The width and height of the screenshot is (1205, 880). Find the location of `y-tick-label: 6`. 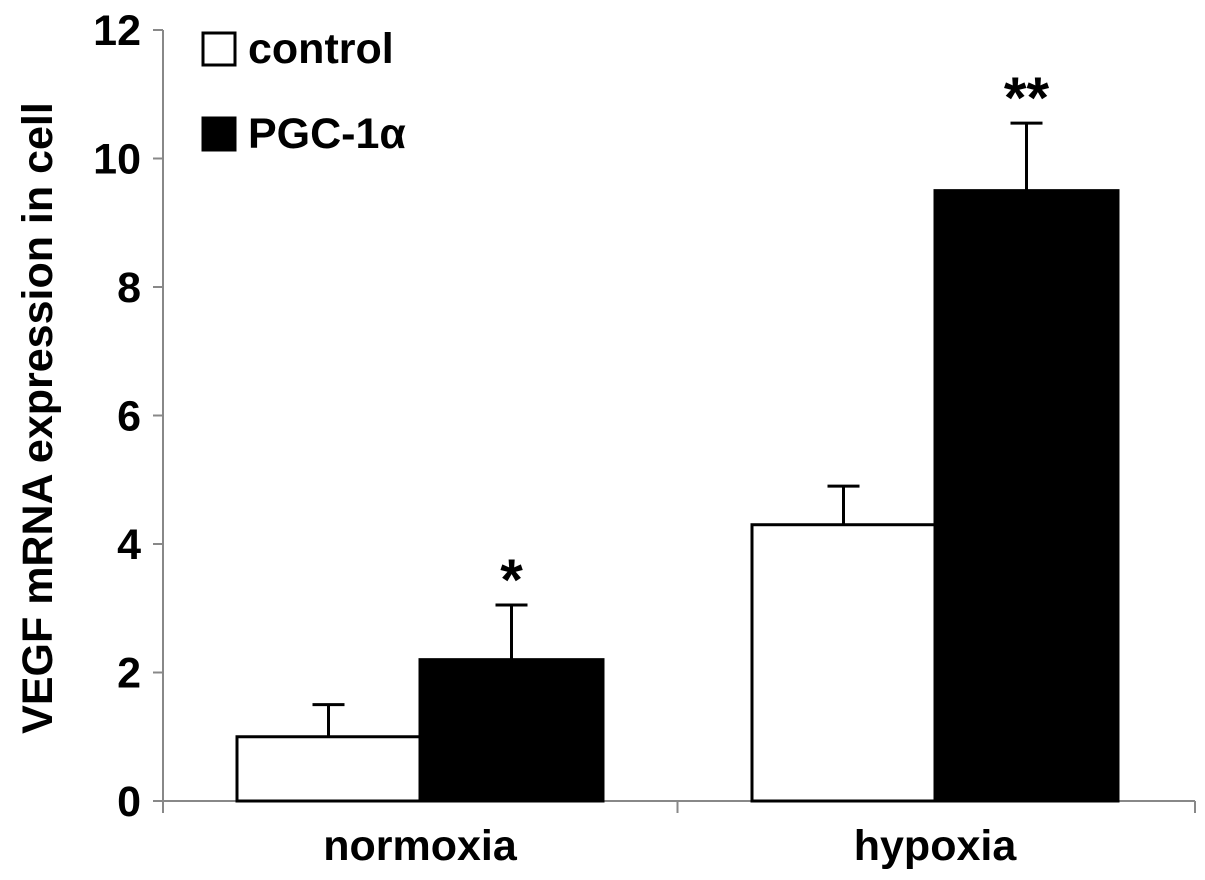

y-tick-label: 6 is located at coordinates (129, 417).